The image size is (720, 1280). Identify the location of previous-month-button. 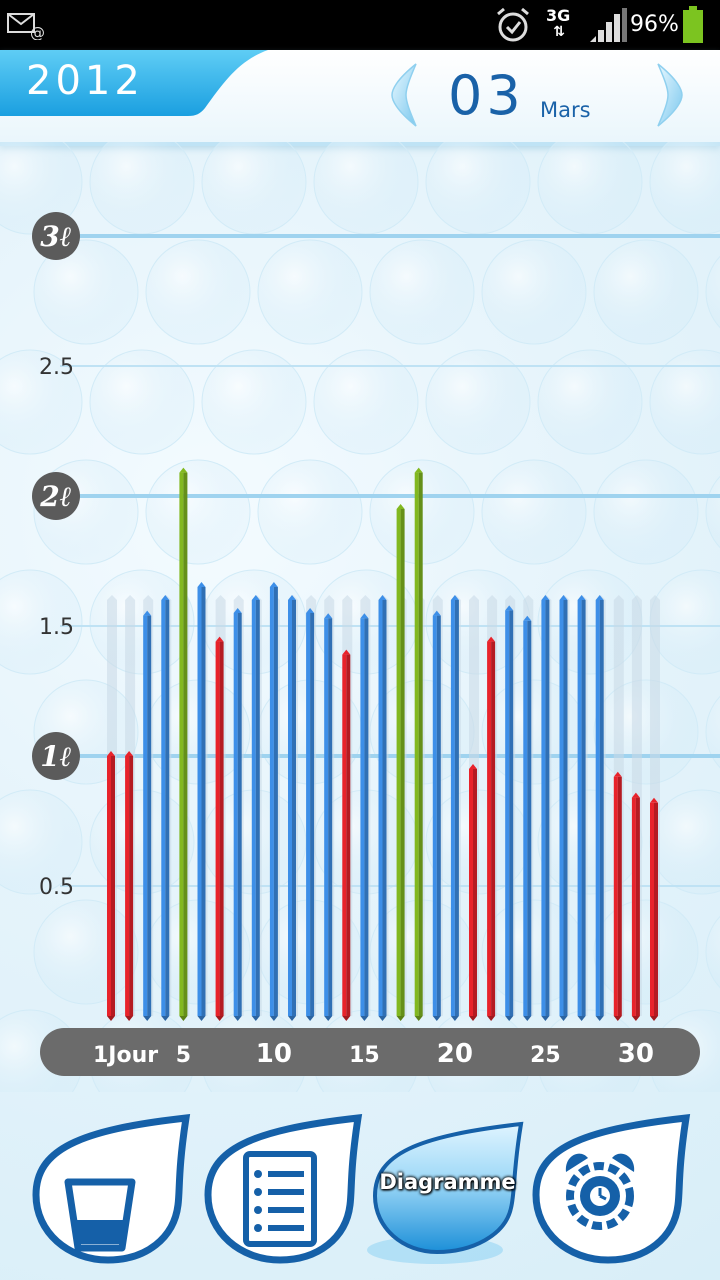
(406, 95).